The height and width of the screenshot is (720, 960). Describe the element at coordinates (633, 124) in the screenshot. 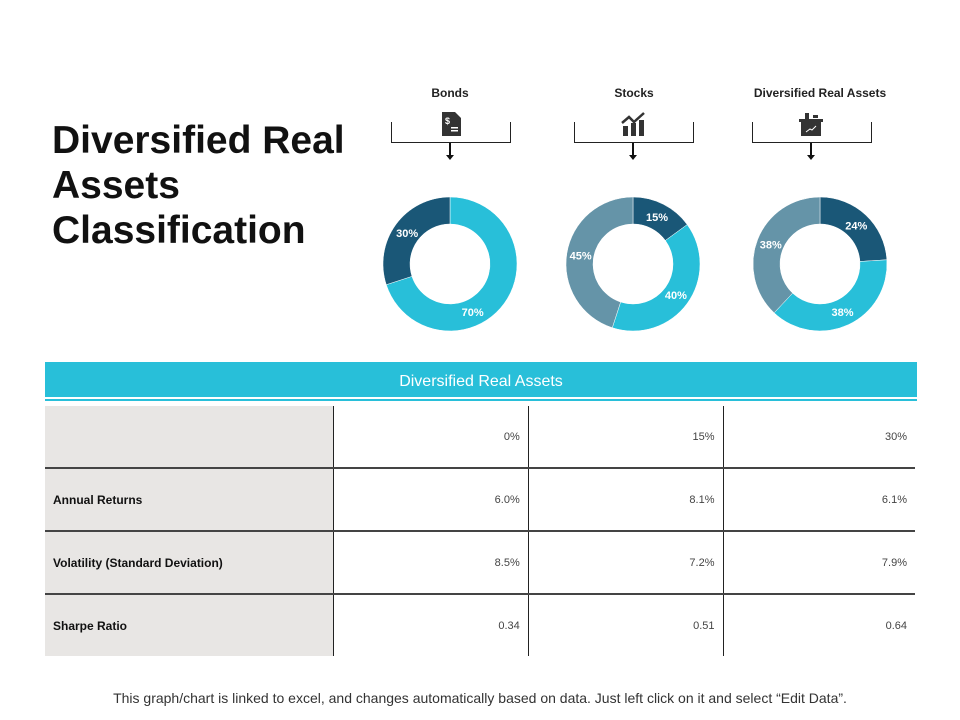

I see `growth-chart-icon` at that location.